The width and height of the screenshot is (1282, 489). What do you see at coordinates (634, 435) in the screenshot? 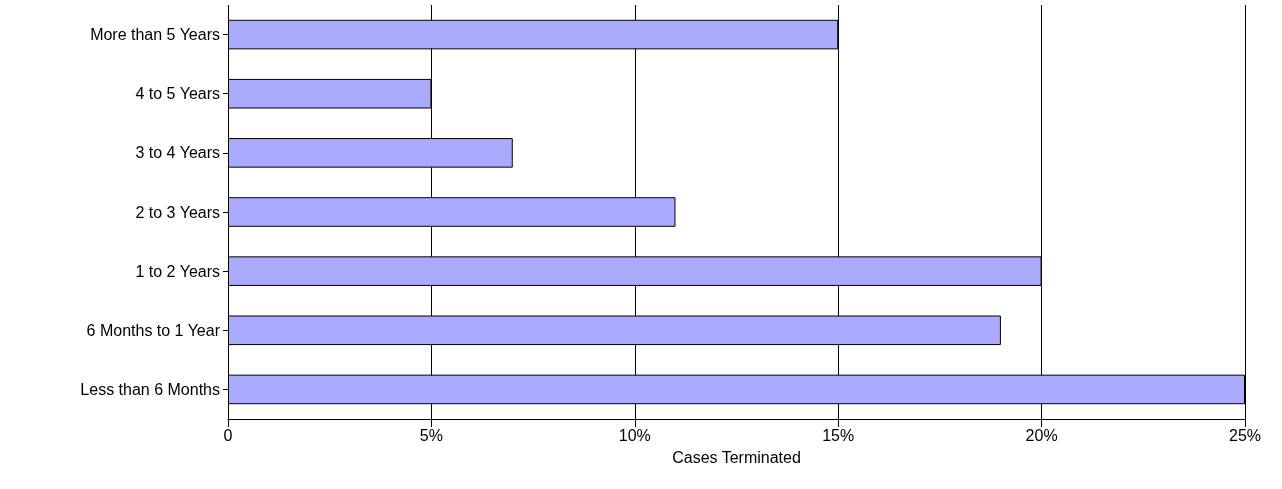
I see `x-tick-label: 10%` at bounding box center [634, 435].